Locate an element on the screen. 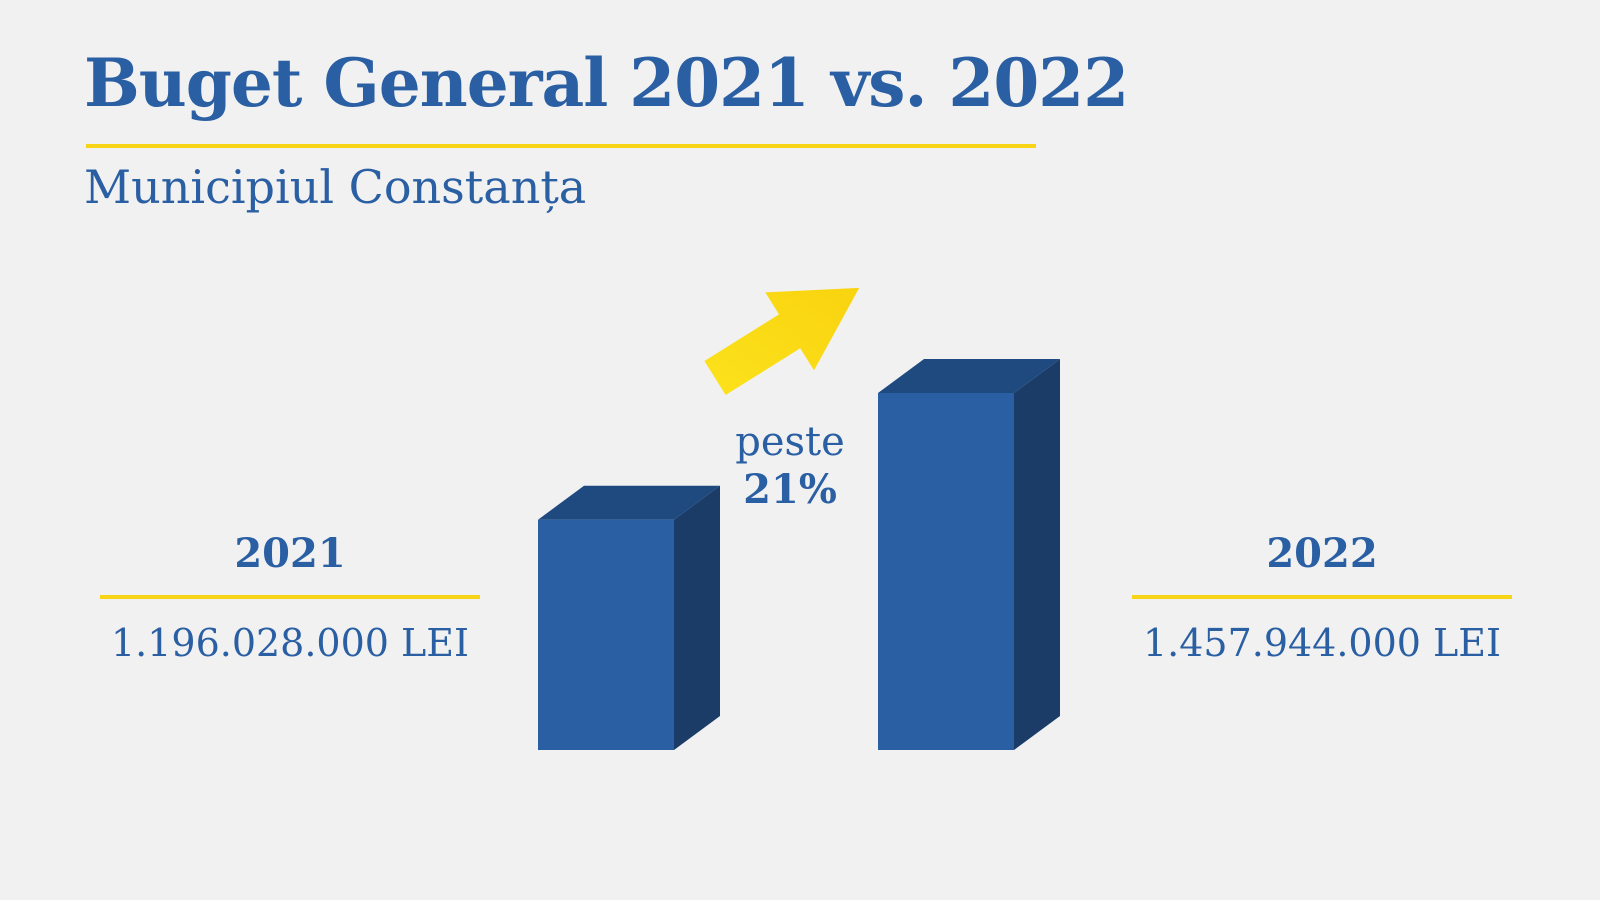 This screenshot has width=1600, height=900. stat-amount: 1.457.944.000 LEI is located at coordinates (1322, 643).